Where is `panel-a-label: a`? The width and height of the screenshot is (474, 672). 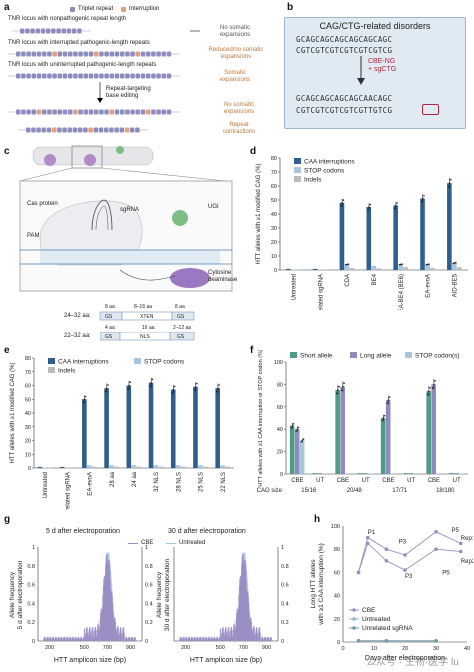
panel-a-label: a is located at coordinates (7, 7).